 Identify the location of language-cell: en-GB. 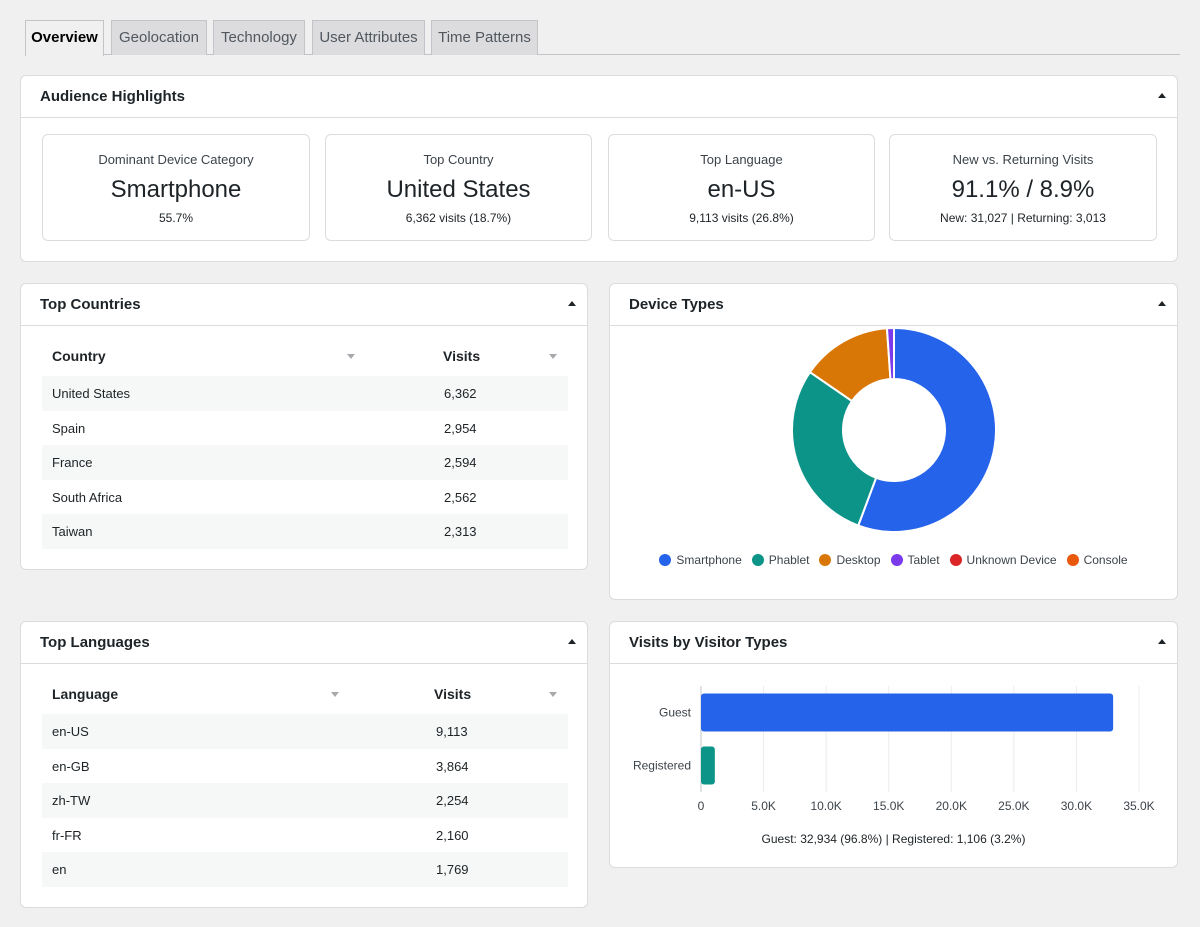
(71, 766).